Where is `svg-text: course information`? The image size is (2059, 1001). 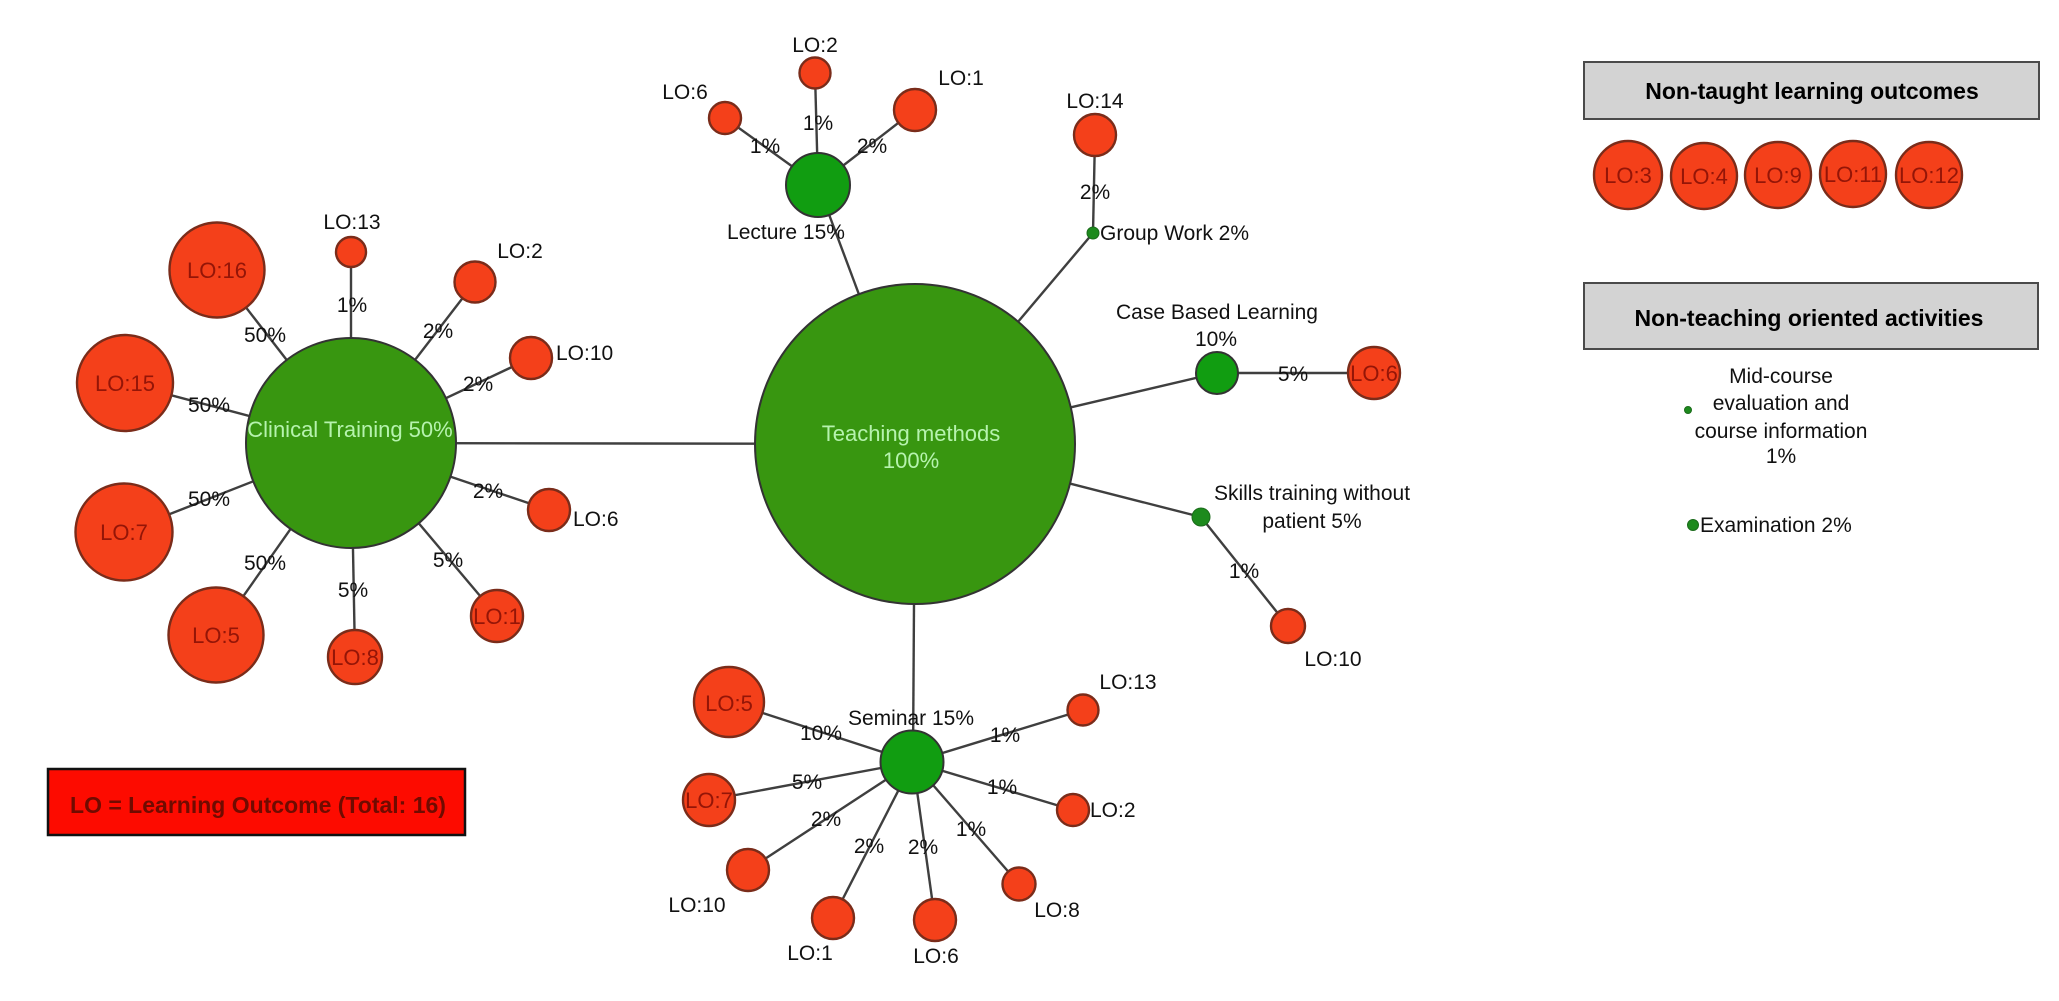 svg-text: course information is located at coordinates (1781, 431).